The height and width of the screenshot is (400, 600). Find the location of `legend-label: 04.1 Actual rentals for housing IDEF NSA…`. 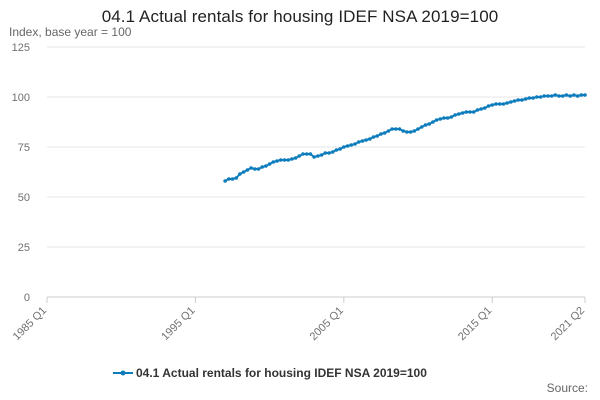

legend-label: 04.1 Actual rentals for housing IDEF NSA… is located at coordinates (281, 373).